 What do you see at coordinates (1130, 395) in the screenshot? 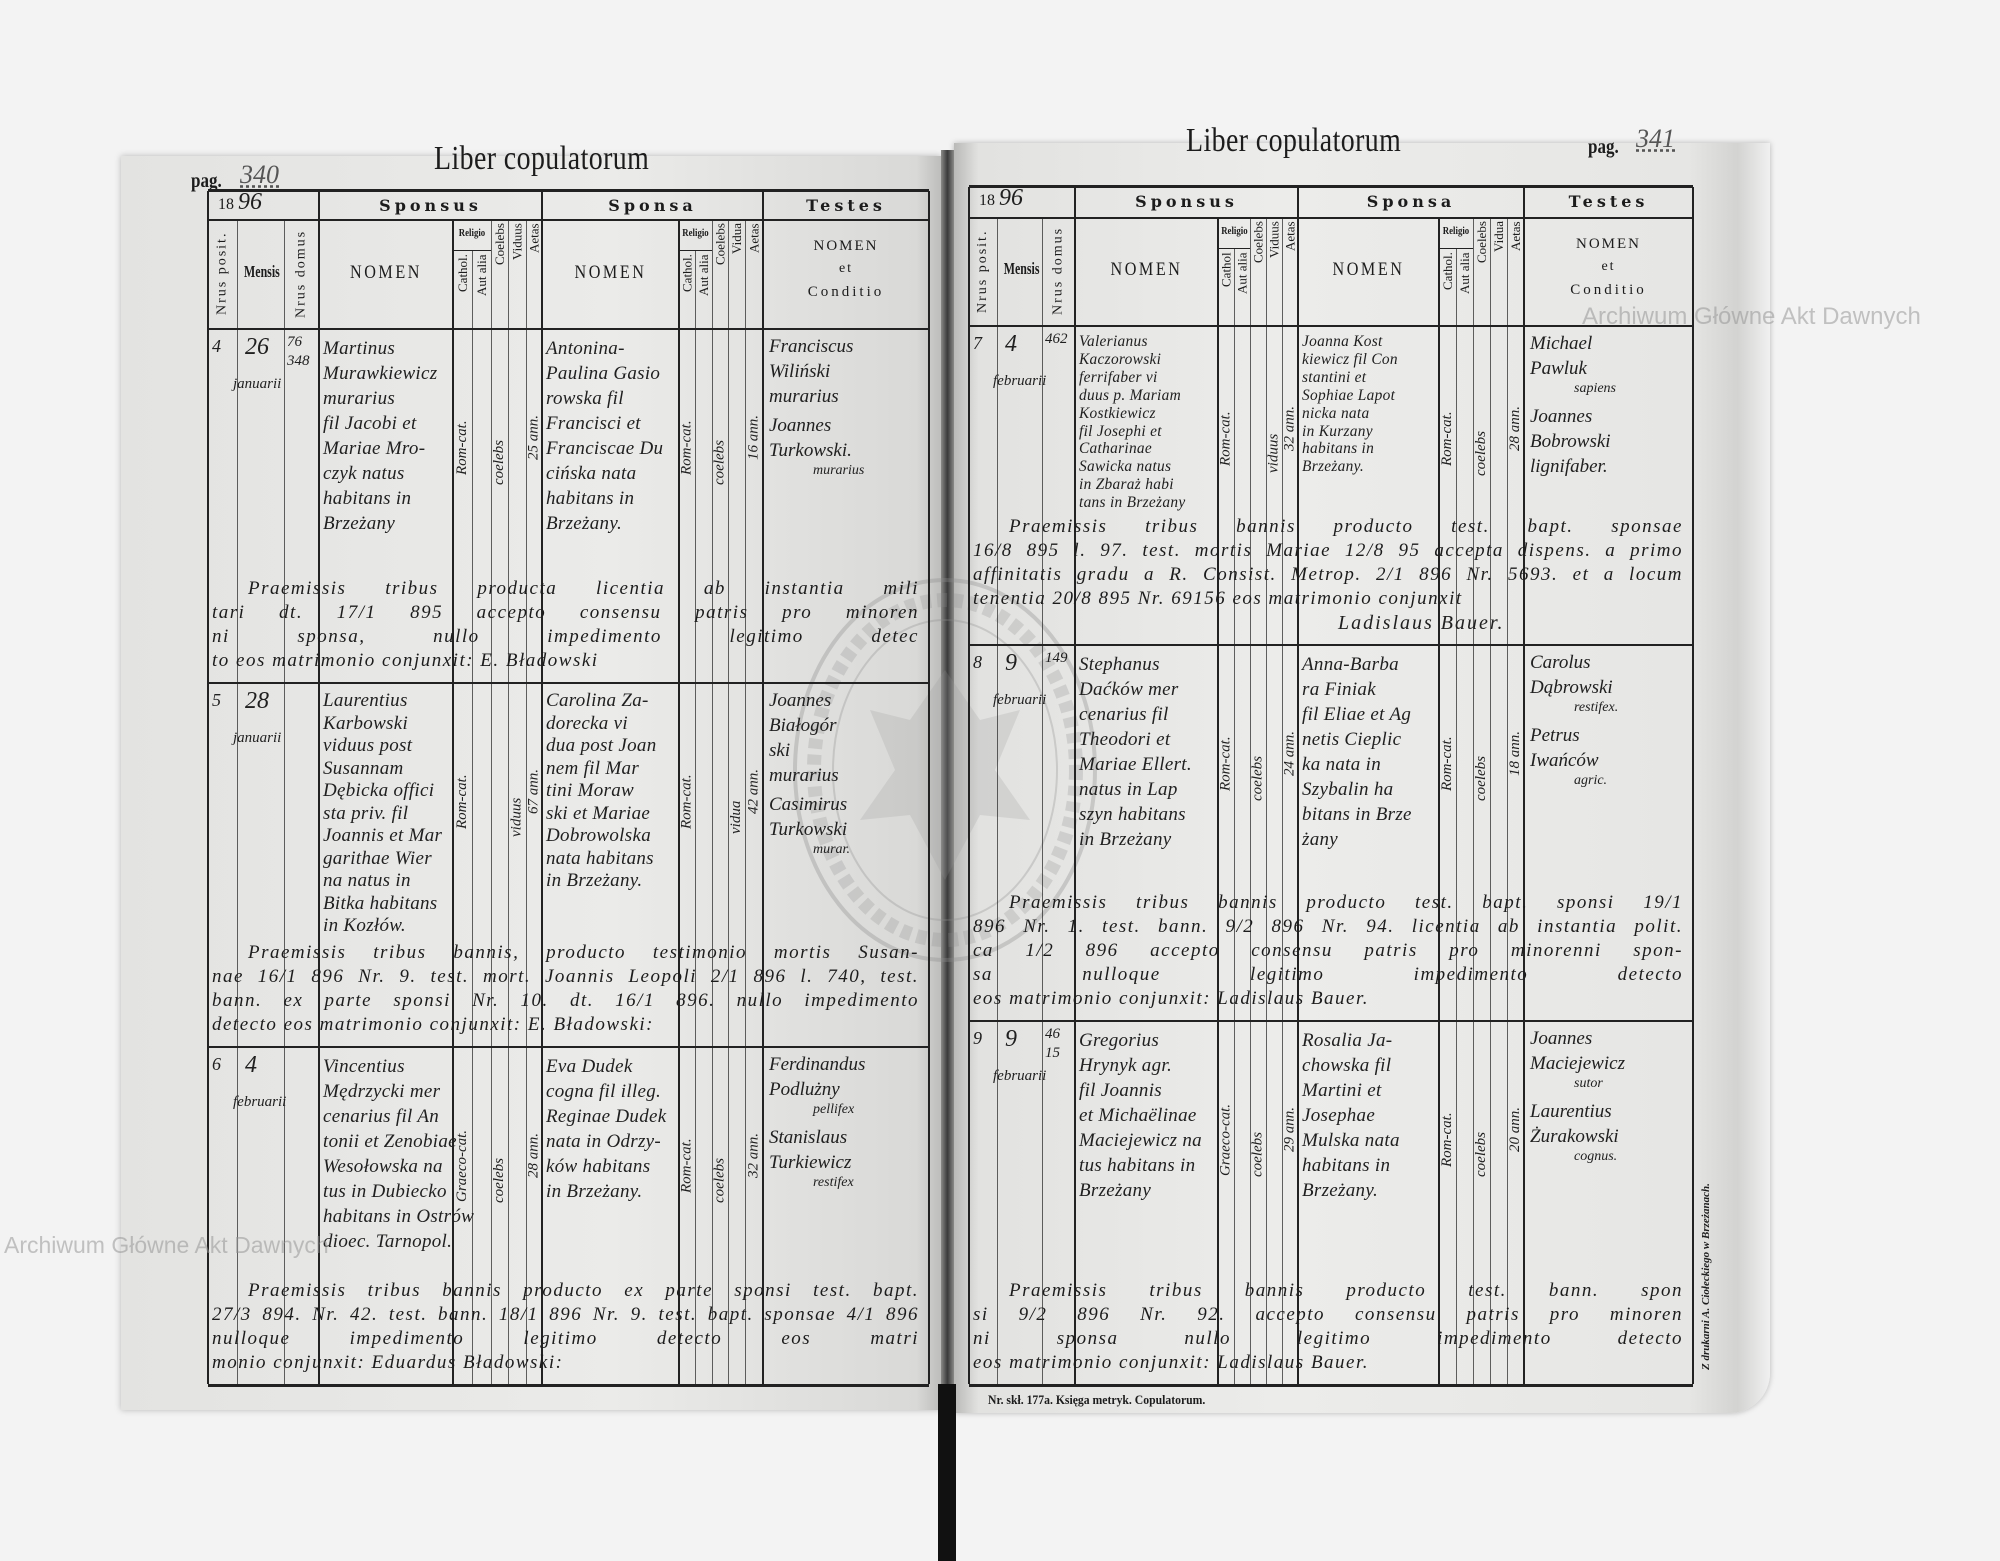
I see `sponsus-name-line: duus p. Mariam` at bounding box center [1130, 395].